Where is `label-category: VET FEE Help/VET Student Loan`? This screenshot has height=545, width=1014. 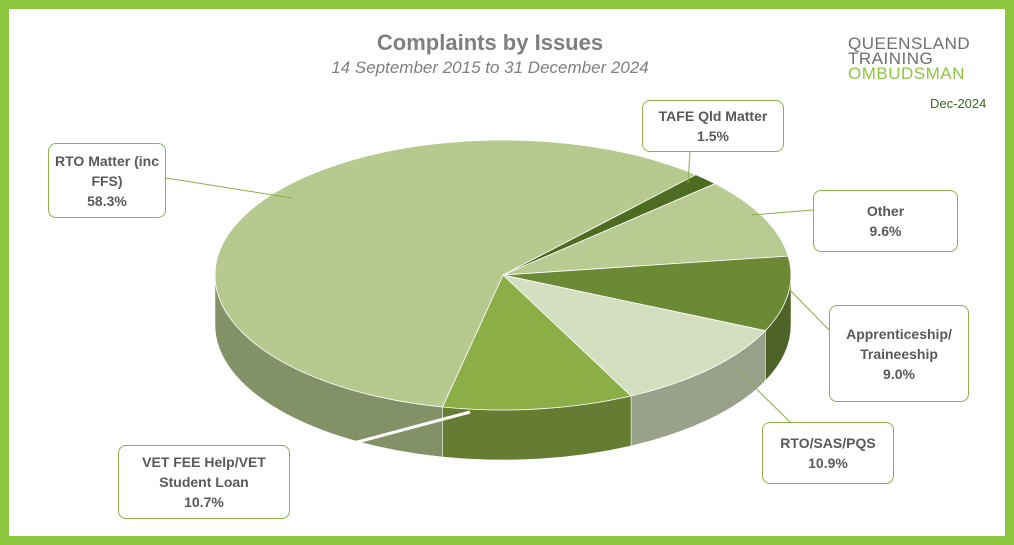 label-category: VET FEE Help/VET Student Loan is located at coordinates (204, 472).